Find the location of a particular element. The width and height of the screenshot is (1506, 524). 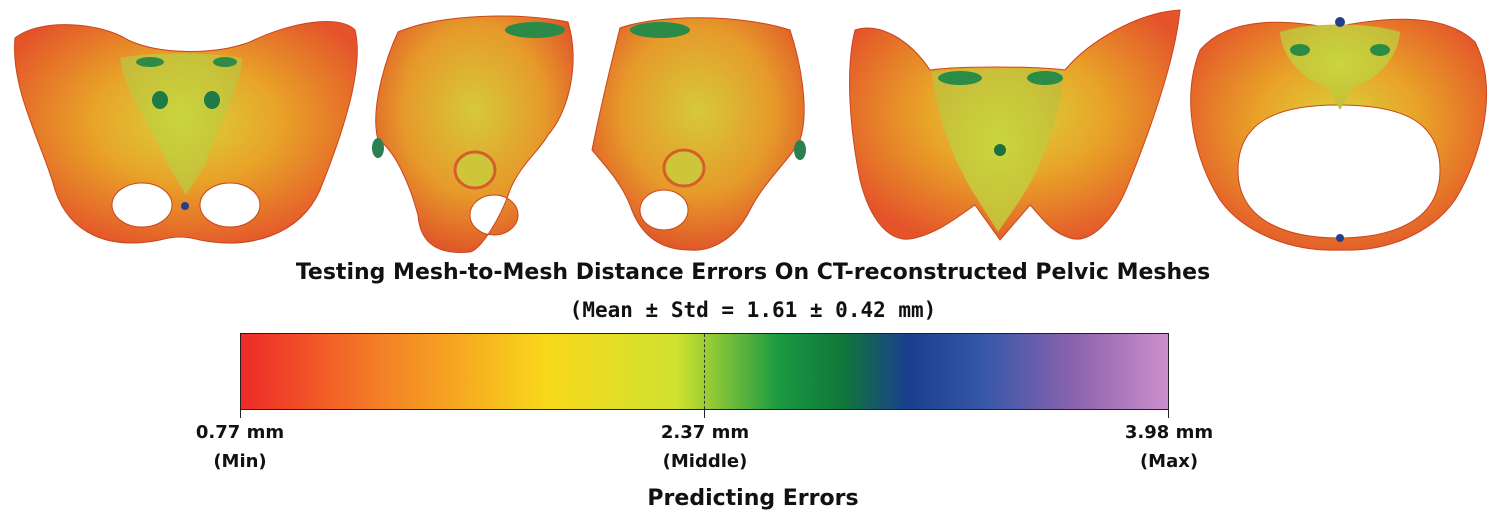

colorbar-tick-middle is located at coordinates (704, 414).